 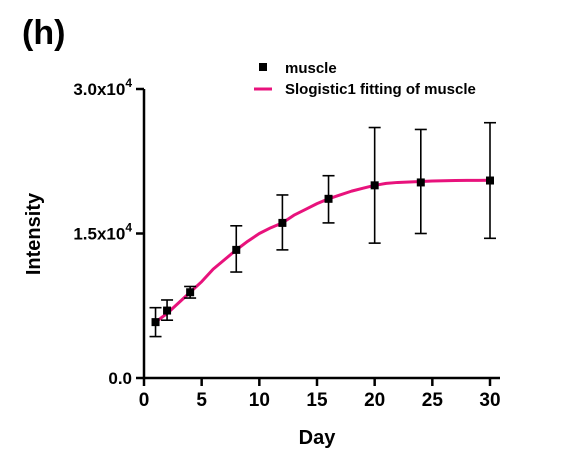 I want to click on y-tick-label: 1.5x10⁴, so click(x=102, y=232).